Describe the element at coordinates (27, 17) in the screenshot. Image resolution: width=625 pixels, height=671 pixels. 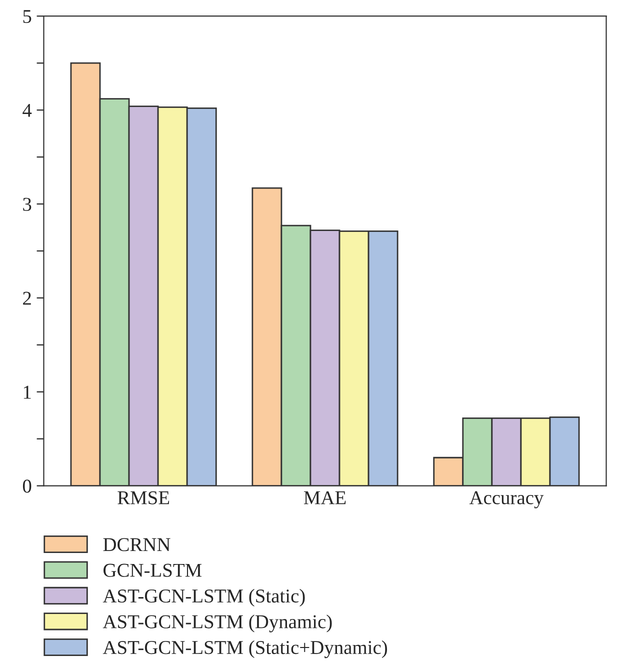
I see `y-tick-label: 5` at that location.